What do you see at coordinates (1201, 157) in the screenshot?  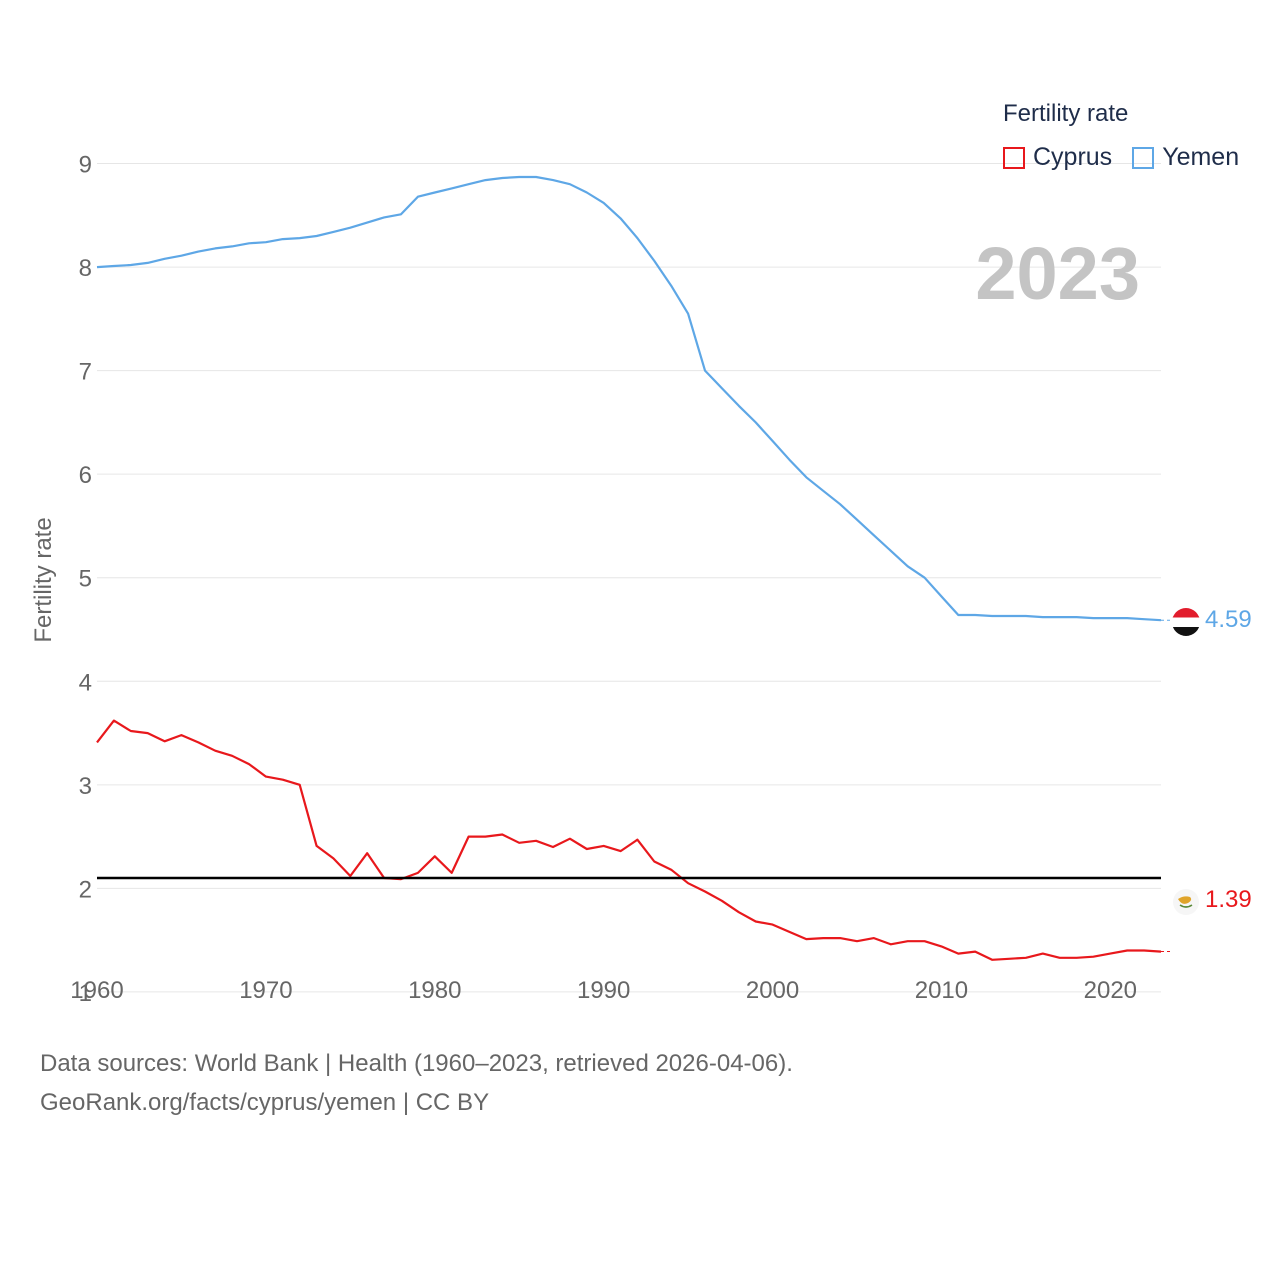 I see `legend-label-yemen: Yemen` at bounding box center [1201, 157].